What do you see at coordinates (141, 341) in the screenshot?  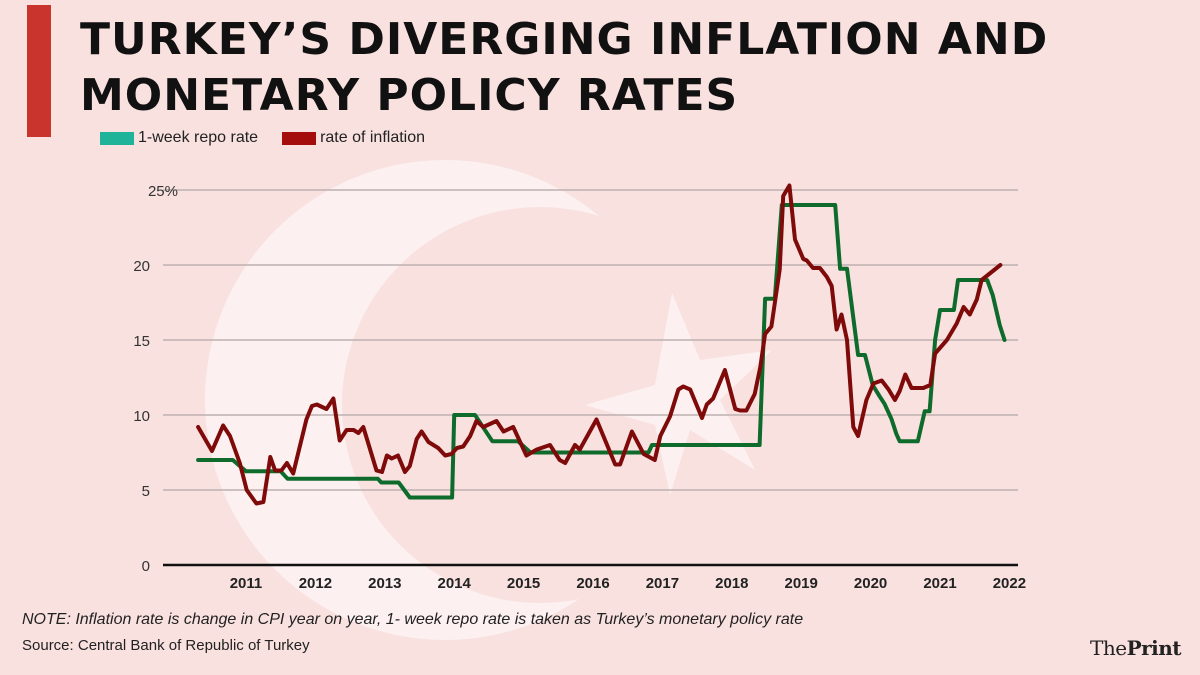 I see `y-tick-label: 15` at bounding box center [141, 341].